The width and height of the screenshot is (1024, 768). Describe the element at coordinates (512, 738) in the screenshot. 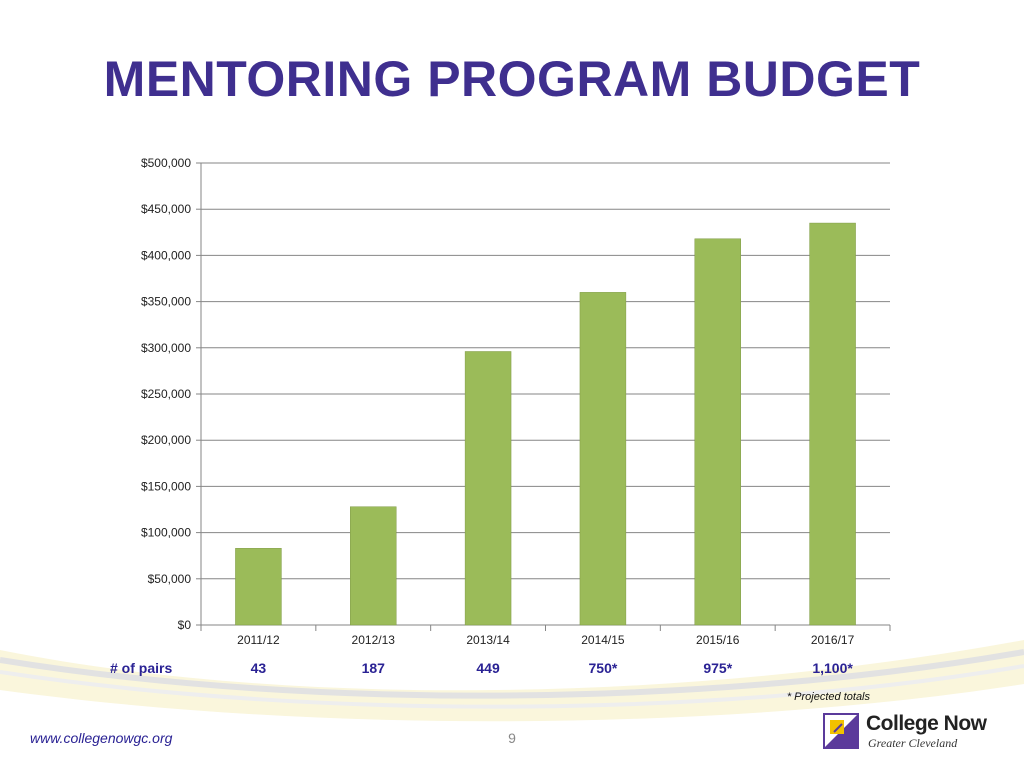

I see `page-number: 9` at that location.